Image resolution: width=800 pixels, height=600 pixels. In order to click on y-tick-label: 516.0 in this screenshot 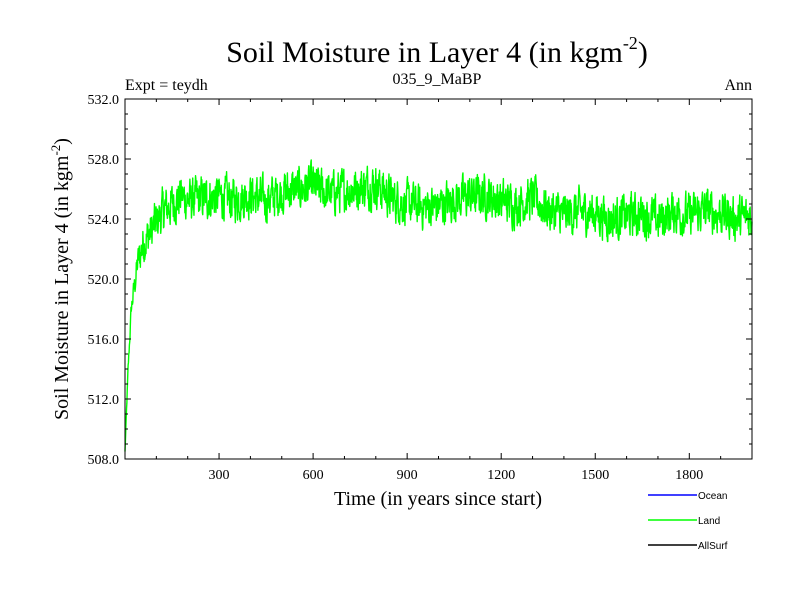, I will do `click(104, 340)`.